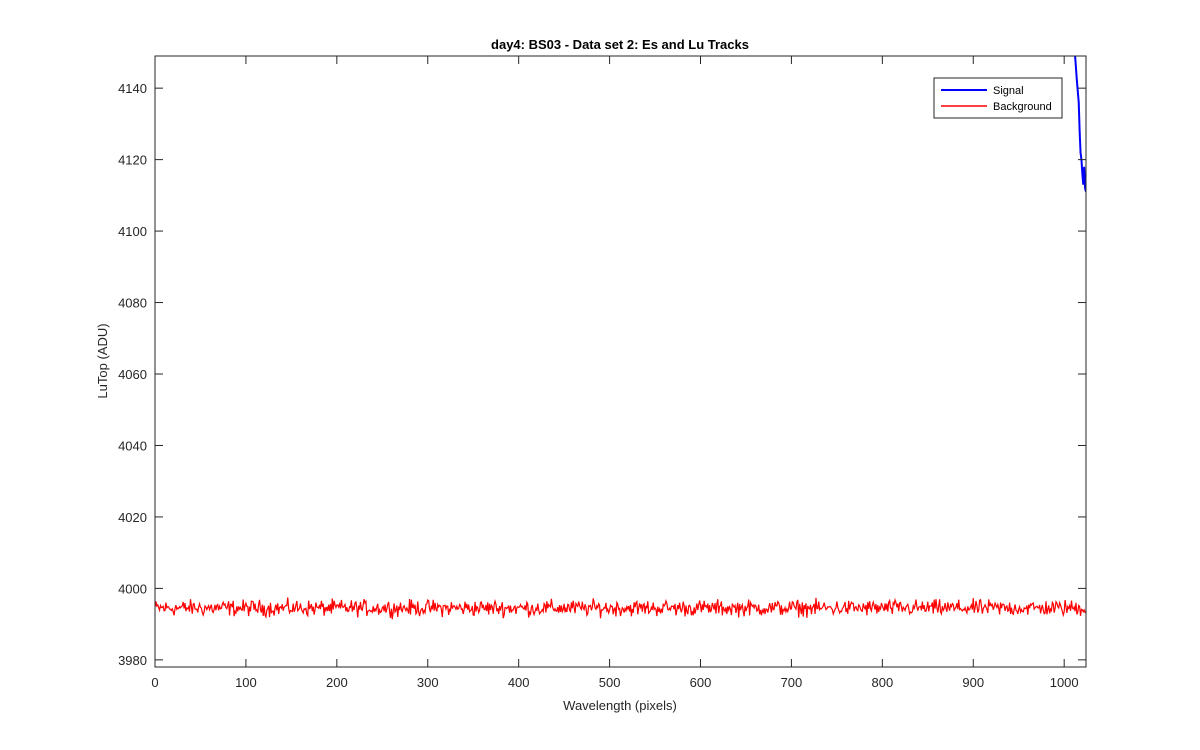 The height and width of the screenshot is (750, 1200). What do you see at coordinates (701, 682) in the screenshot?
I see `x-tick-label: 600` at bounding box center [701, 682].